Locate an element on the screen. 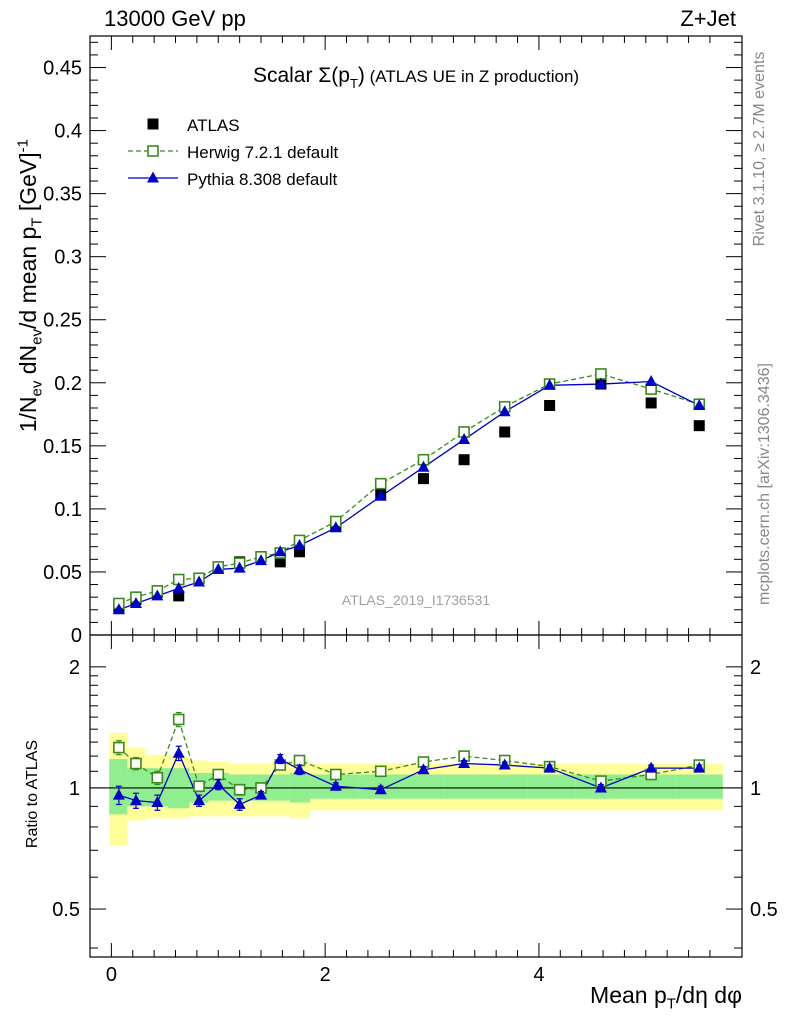 Image resolution: width=786 pixels, height=1024 pixels. x-tick-label: 0 is located at coordinates (111, 975).